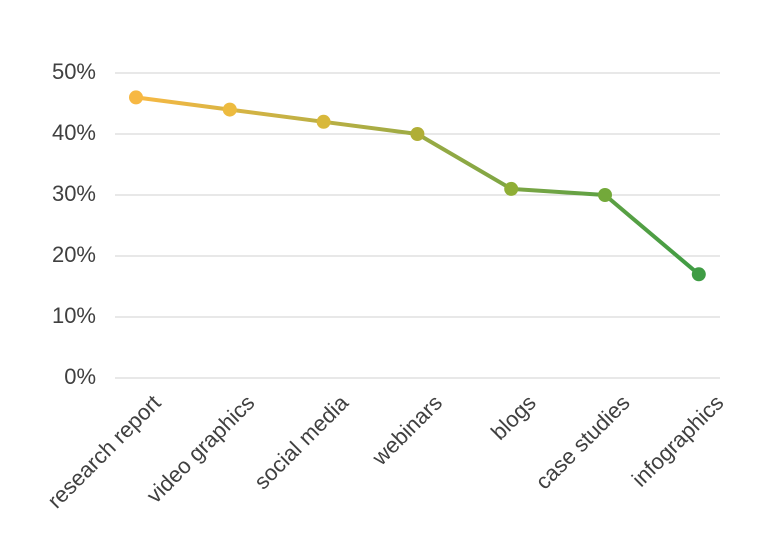 This screenshot has width=769, height=549. I want to click on x-tick-label: webinars, so click(406, 430).